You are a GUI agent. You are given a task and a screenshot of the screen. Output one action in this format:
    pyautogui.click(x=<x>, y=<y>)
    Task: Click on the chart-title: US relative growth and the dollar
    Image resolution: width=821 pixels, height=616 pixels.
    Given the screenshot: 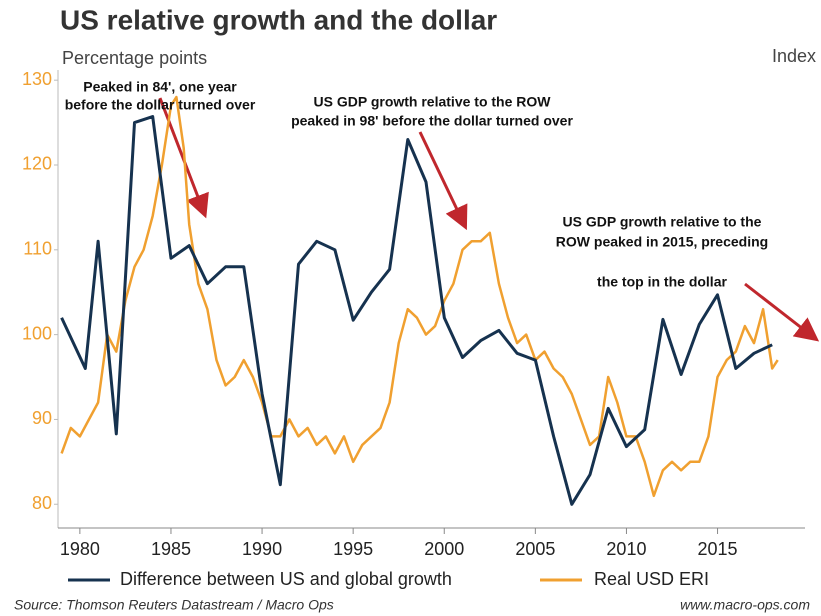 What is the action you would take?
    pyautogui.click(x=278, y=19)
    